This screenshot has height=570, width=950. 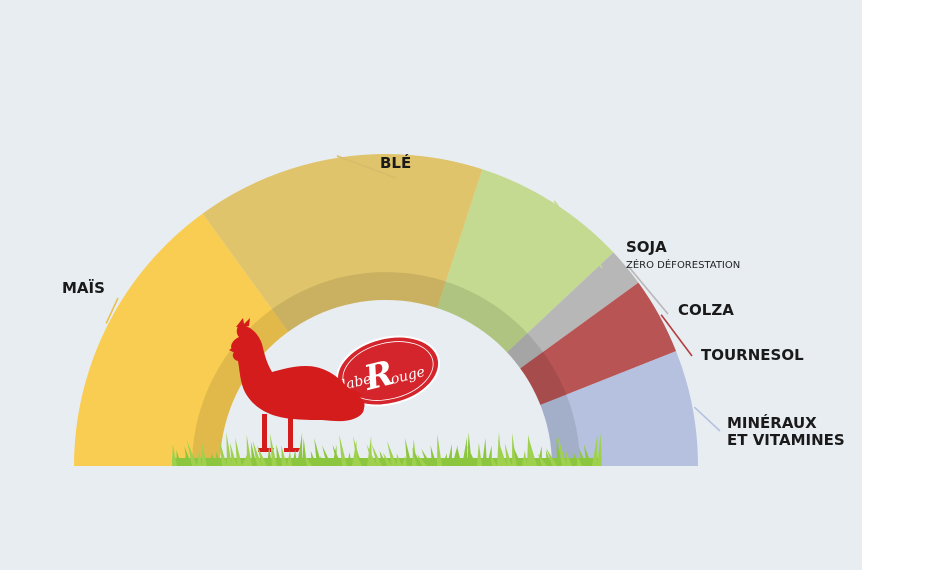 What do you see at coordinates (706, 310) in the screenshot?
I see `label-colza: COLZA` at bounding box center [706, 310].